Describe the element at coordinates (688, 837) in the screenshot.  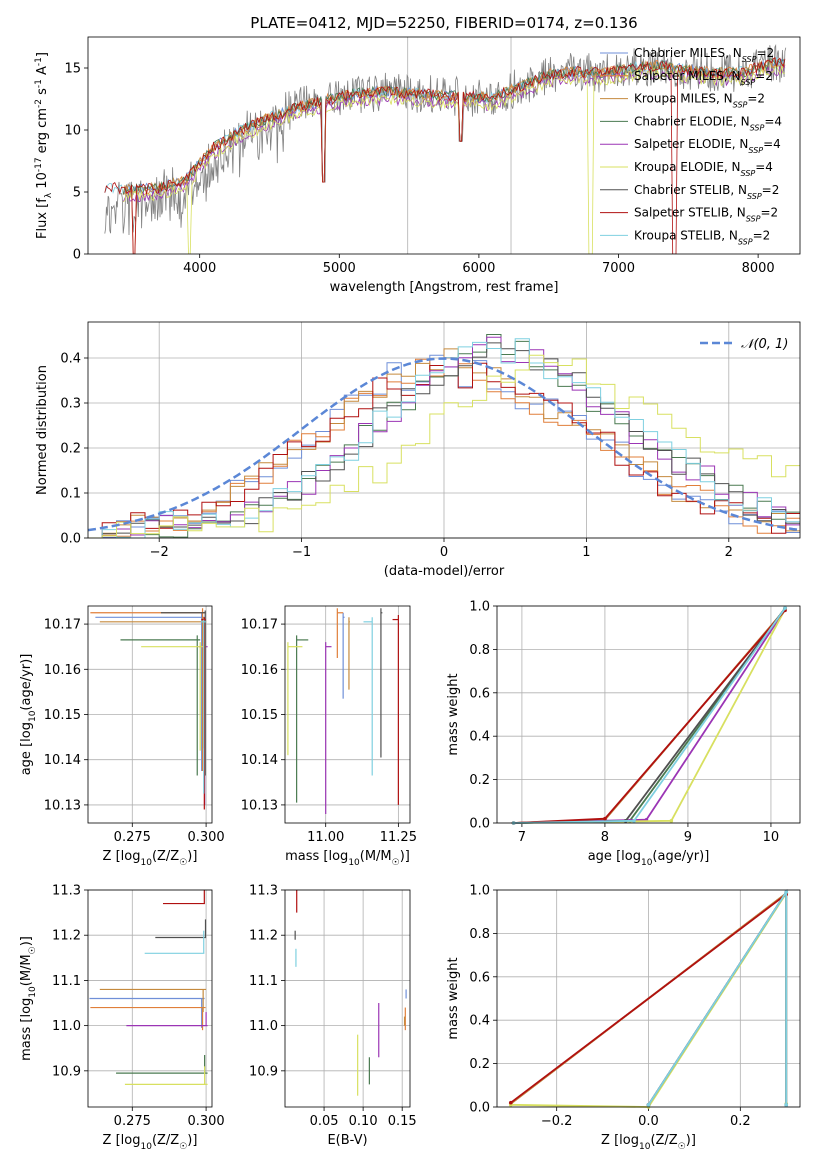
I see `x-tick-label: 9` at that location.